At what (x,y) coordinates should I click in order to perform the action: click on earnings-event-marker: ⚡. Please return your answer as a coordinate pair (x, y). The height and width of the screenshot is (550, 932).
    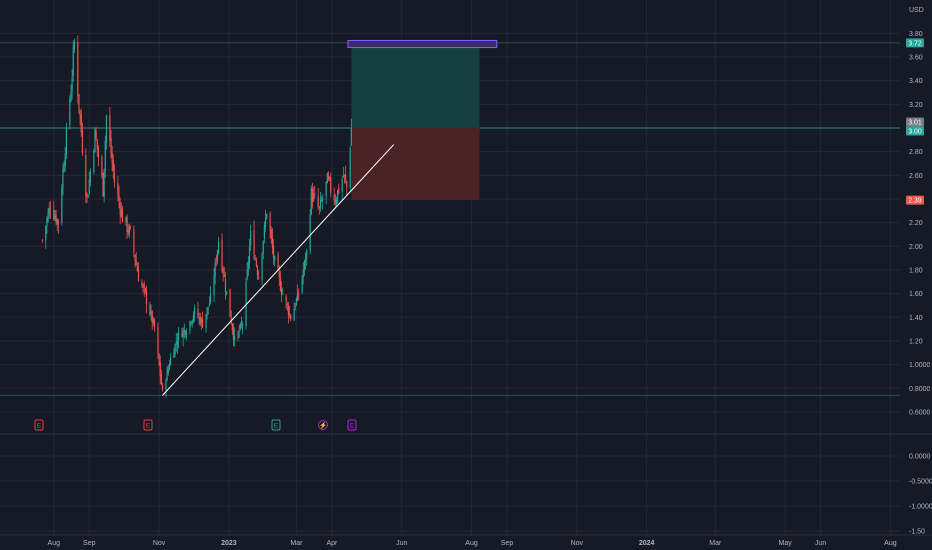
    Looking at the image, I should click on (323, 425).